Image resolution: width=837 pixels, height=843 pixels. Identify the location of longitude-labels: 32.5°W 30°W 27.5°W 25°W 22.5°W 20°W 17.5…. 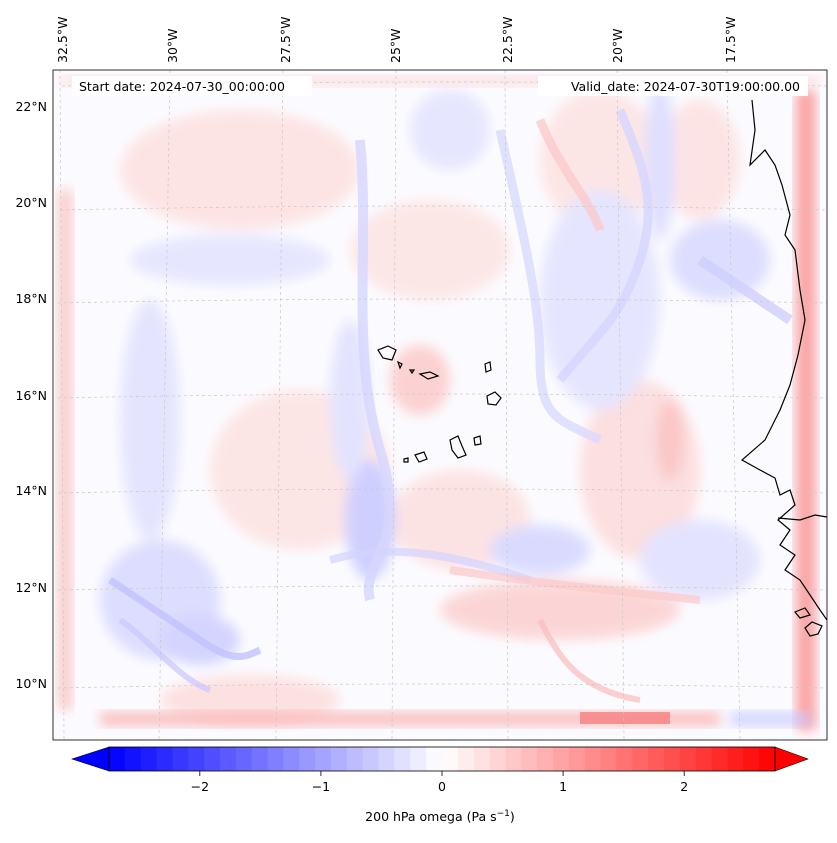
(396, 40).